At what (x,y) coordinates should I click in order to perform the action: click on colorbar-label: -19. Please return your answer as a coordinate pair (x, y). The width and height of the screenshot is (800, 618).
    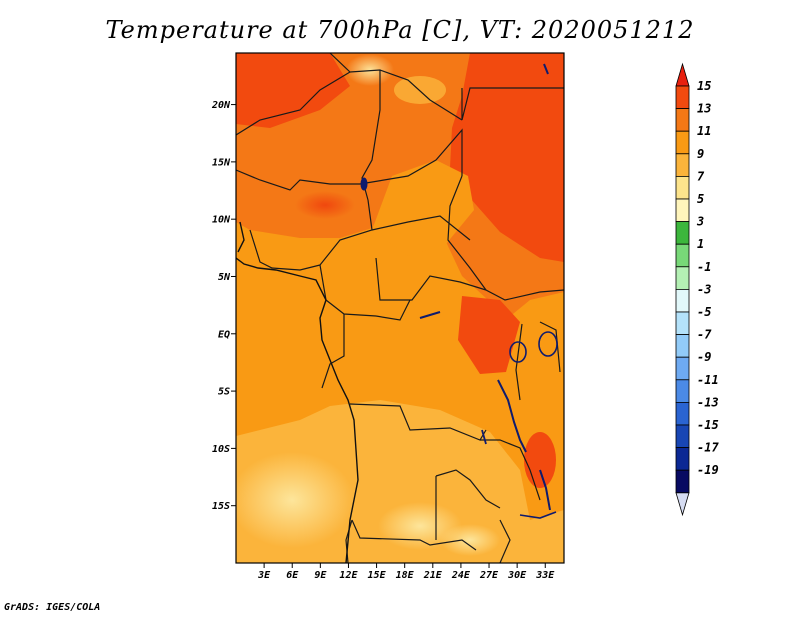
    Looking at the image, I should click on (708, 470).